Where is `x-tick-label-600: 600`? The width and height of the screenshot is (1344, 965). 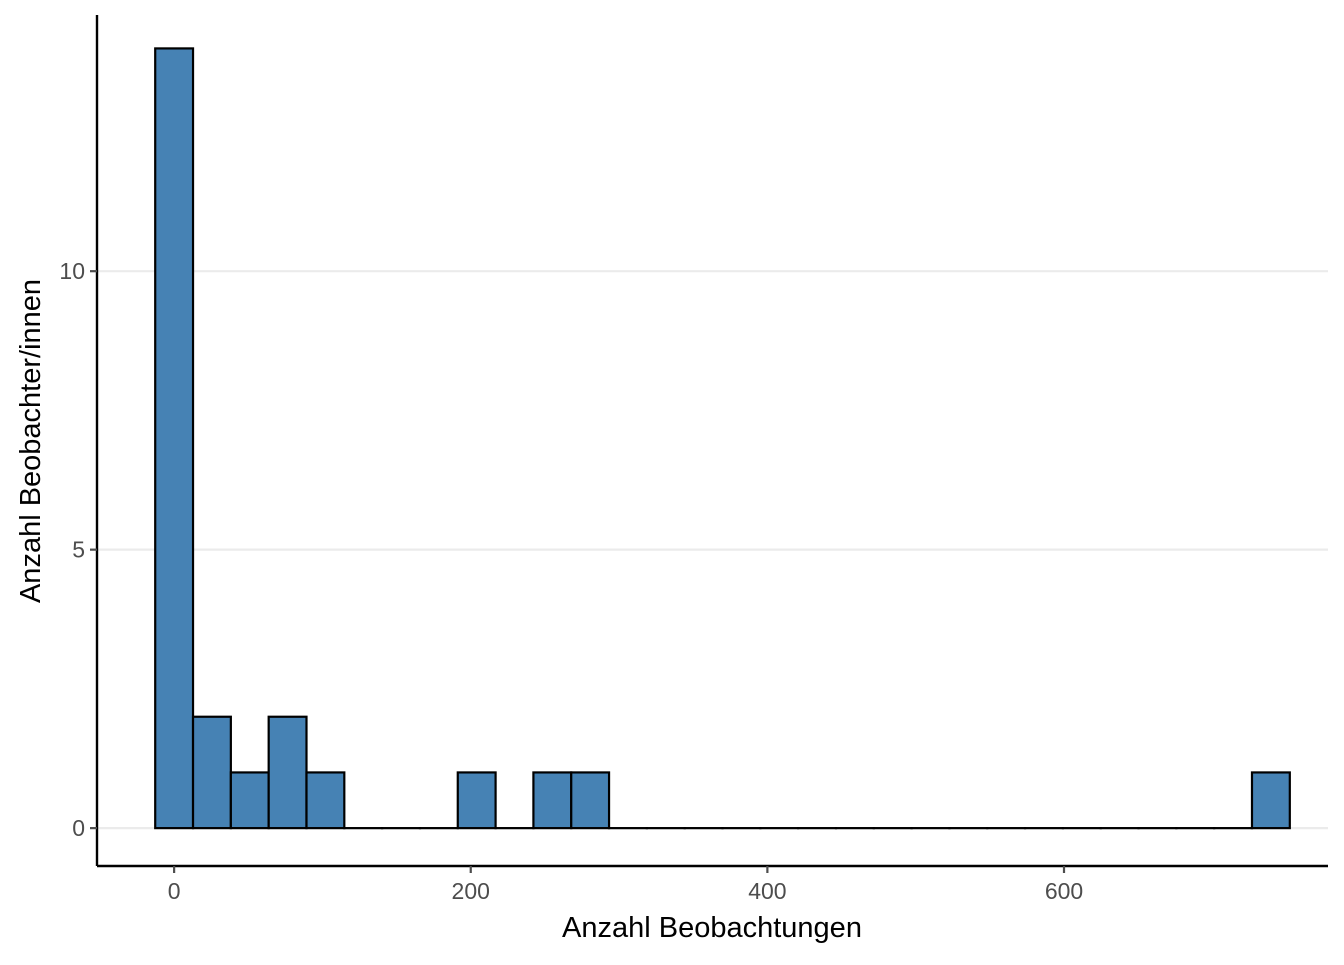 x-tick-label-600: 600 is located at coordinates (1064, 891).